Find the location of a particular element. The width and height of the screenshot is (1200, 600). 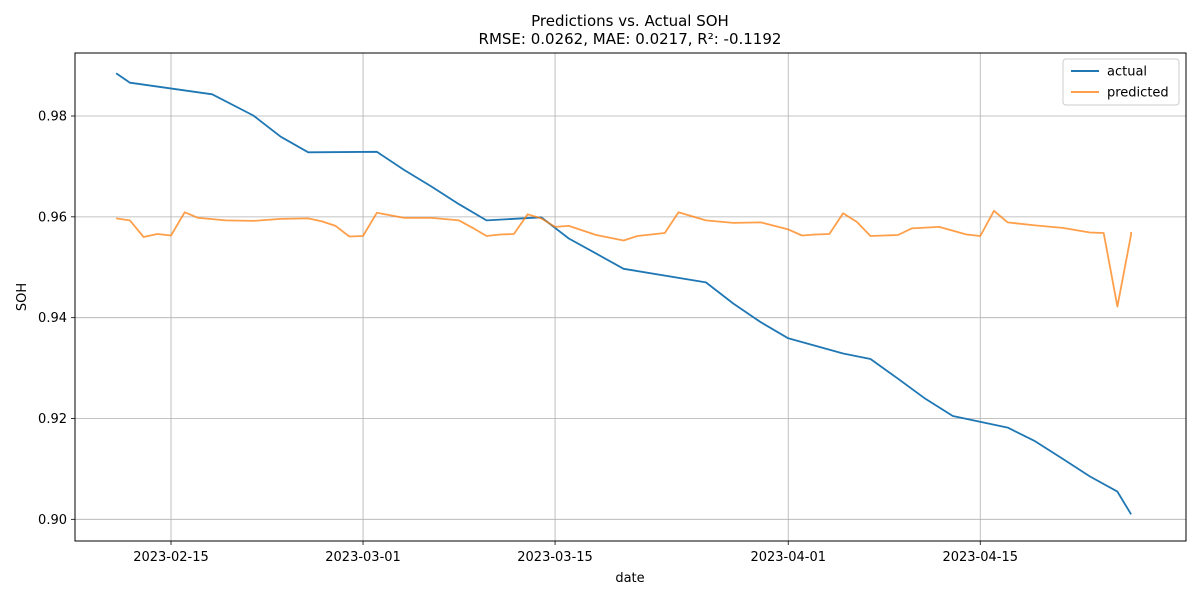

x-tick-label: 2023-03-15 is located at coordinates (555, 557).